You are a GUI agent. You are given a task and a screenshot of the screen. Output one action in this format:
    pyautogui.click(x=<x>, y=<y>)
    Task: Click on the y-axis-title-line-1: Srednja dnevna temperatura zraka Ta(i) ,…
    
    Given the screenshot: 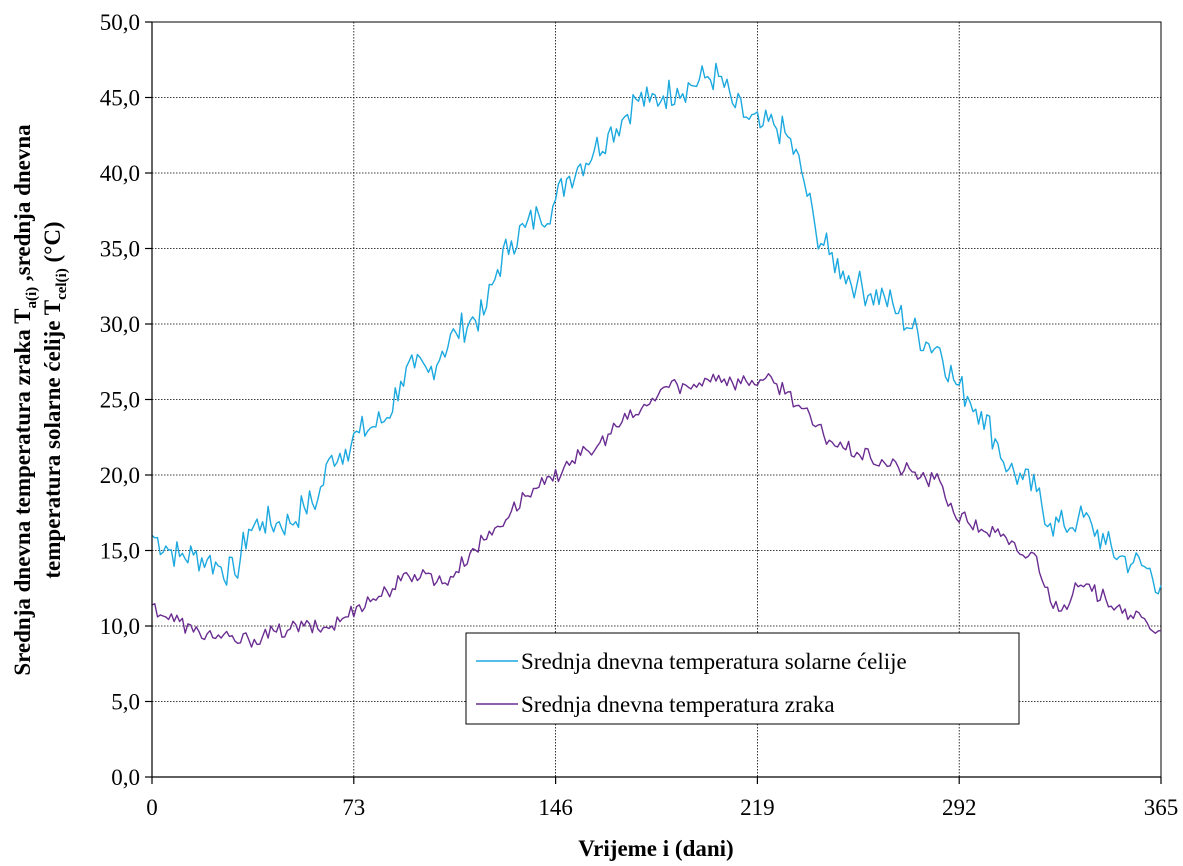 What is the action you would take?
    pyautogui.click(x=25, y=400)
    